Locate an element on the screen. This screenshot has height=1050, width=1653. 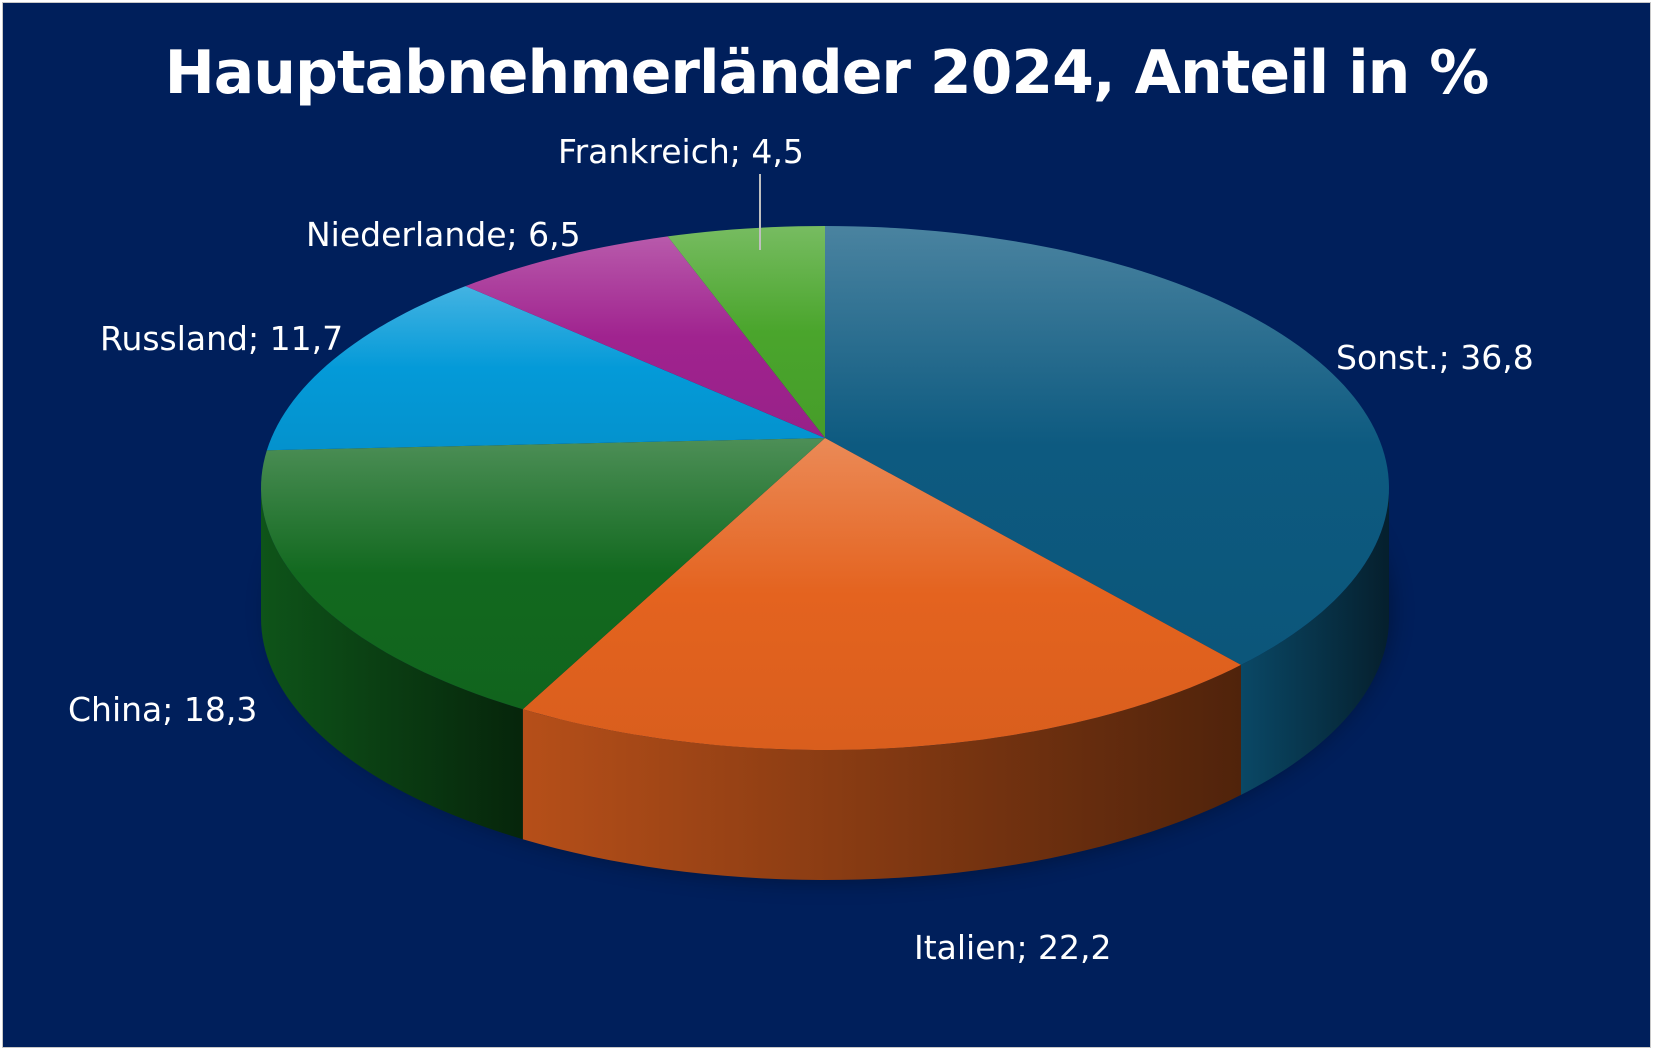
data-label-frankreich: Frankreich; 4,5 is located at coordinates (681, 151).